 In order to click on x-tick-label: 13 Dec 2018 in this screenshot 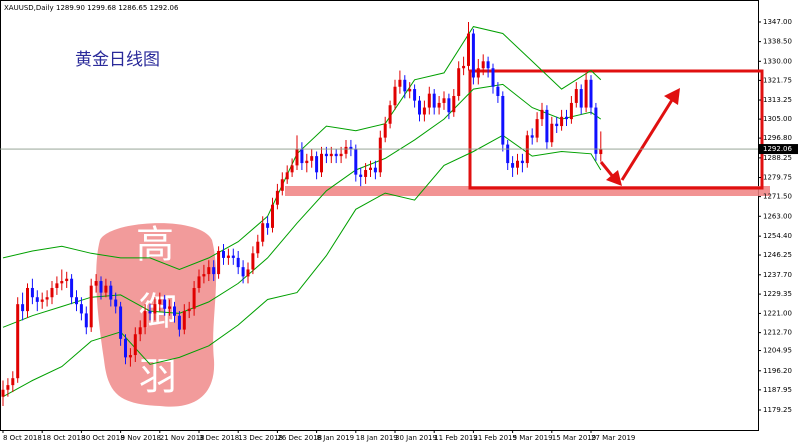, I will do `click(260, 438)`.